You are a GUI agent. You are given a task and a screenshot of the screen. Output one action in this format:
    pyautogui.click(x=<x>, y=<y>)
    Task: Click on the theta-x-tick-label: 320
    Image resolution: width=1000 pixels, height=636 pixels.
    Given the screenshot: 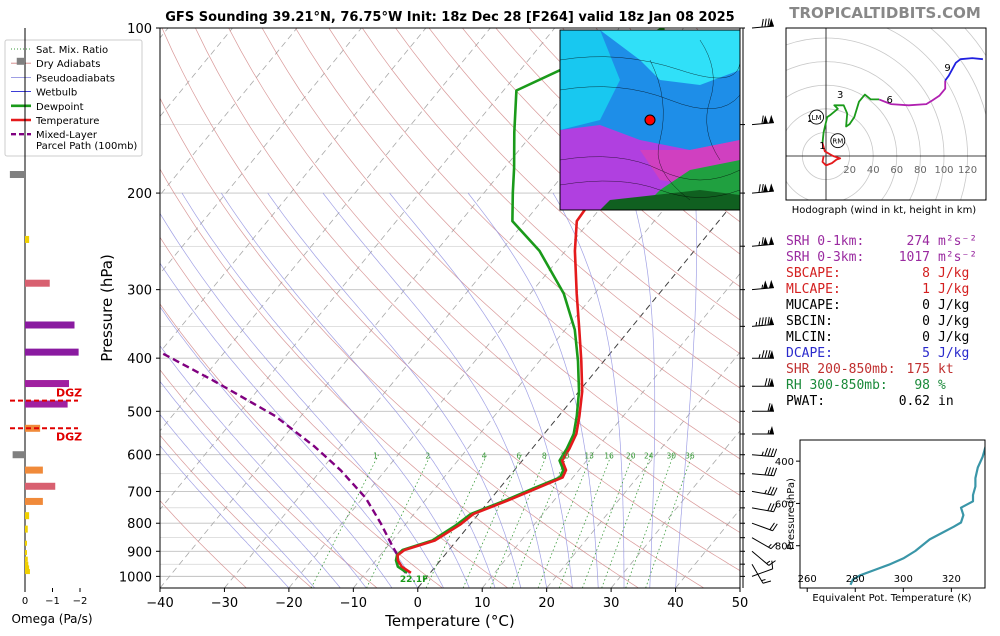 What is the action you would take?
    pyautogui.click(x=951, y=579)
    